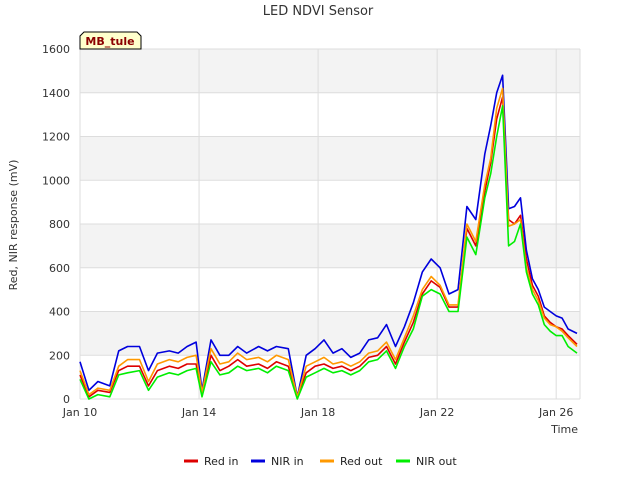  Describe the element at coordinates (555, 412) in the screenshot. I see `x-tick-label: Jan 26` at that location.